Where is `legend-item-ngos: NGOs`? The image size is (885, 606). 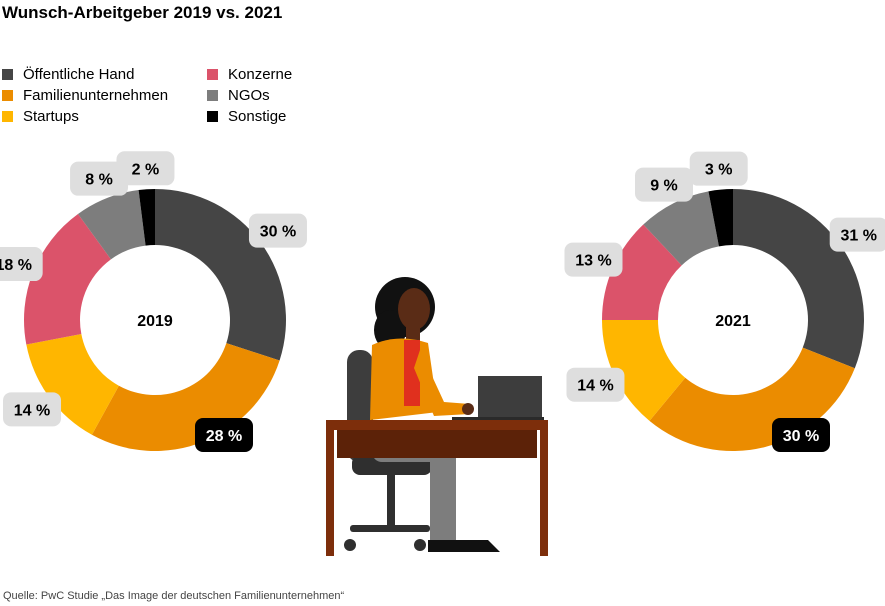 legend-item-ngos: NGOs is located at coordinates (238, 95).